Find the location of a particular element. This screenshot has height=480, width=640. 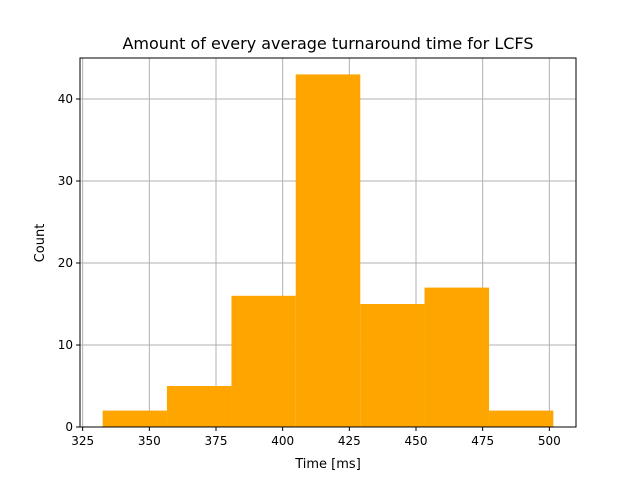

x-tick-label-6: 475 is located at coordinates (482, 441).